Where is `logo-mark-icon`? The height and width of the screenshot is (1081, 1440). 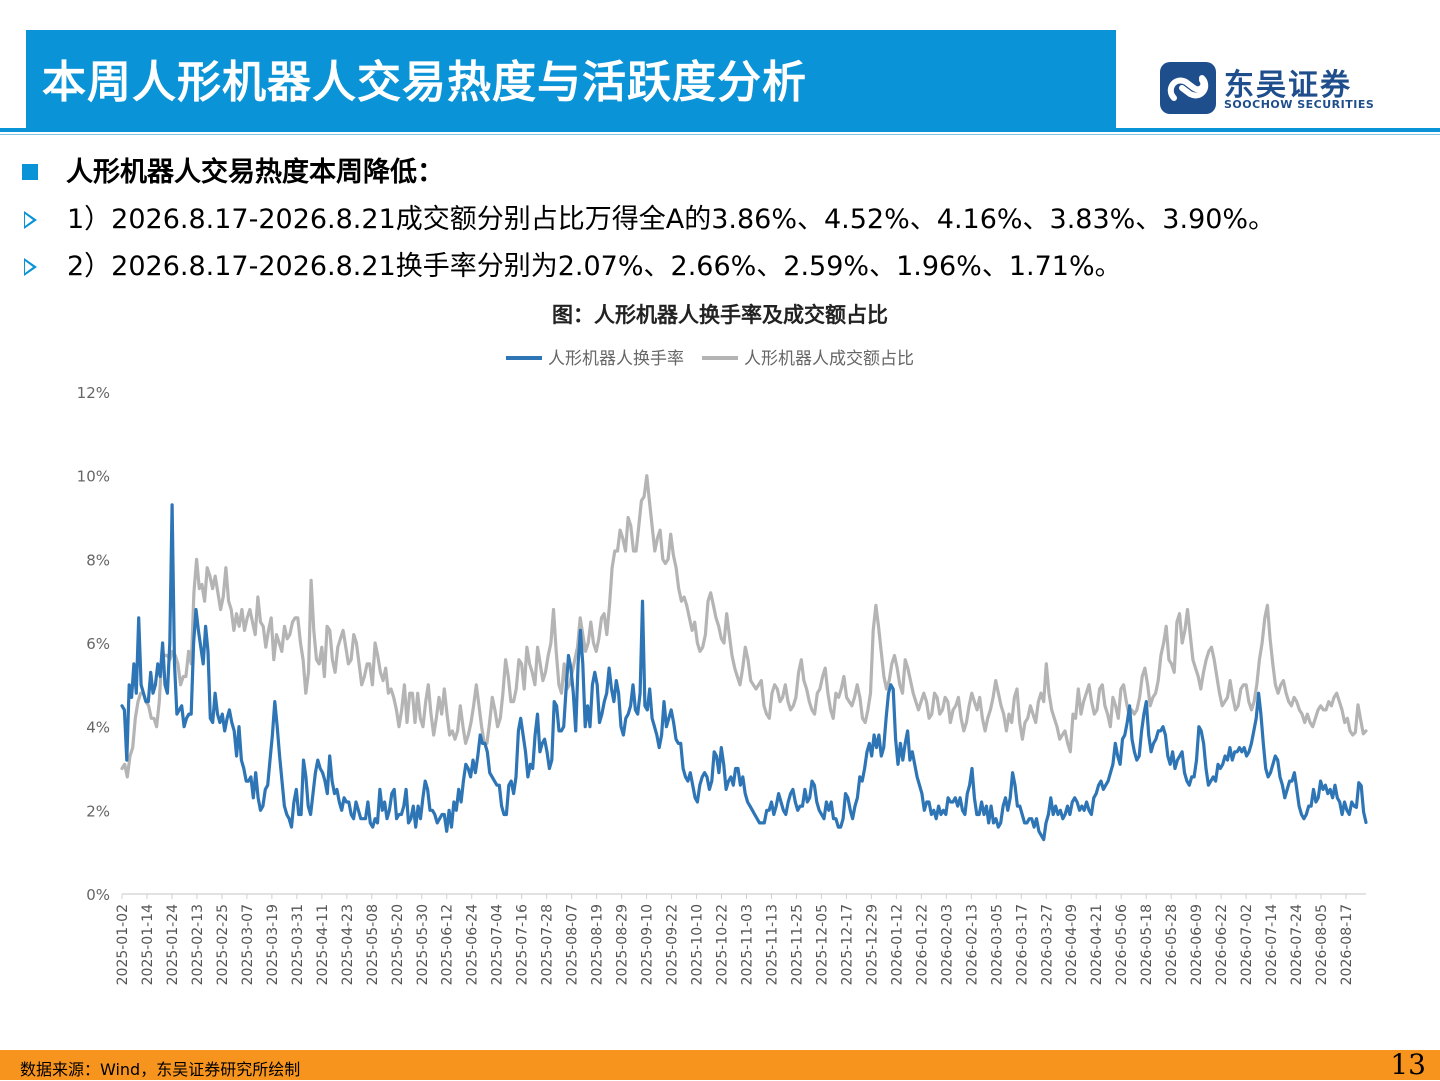
logo-mark-icon is located at coordinates (1188, 88).